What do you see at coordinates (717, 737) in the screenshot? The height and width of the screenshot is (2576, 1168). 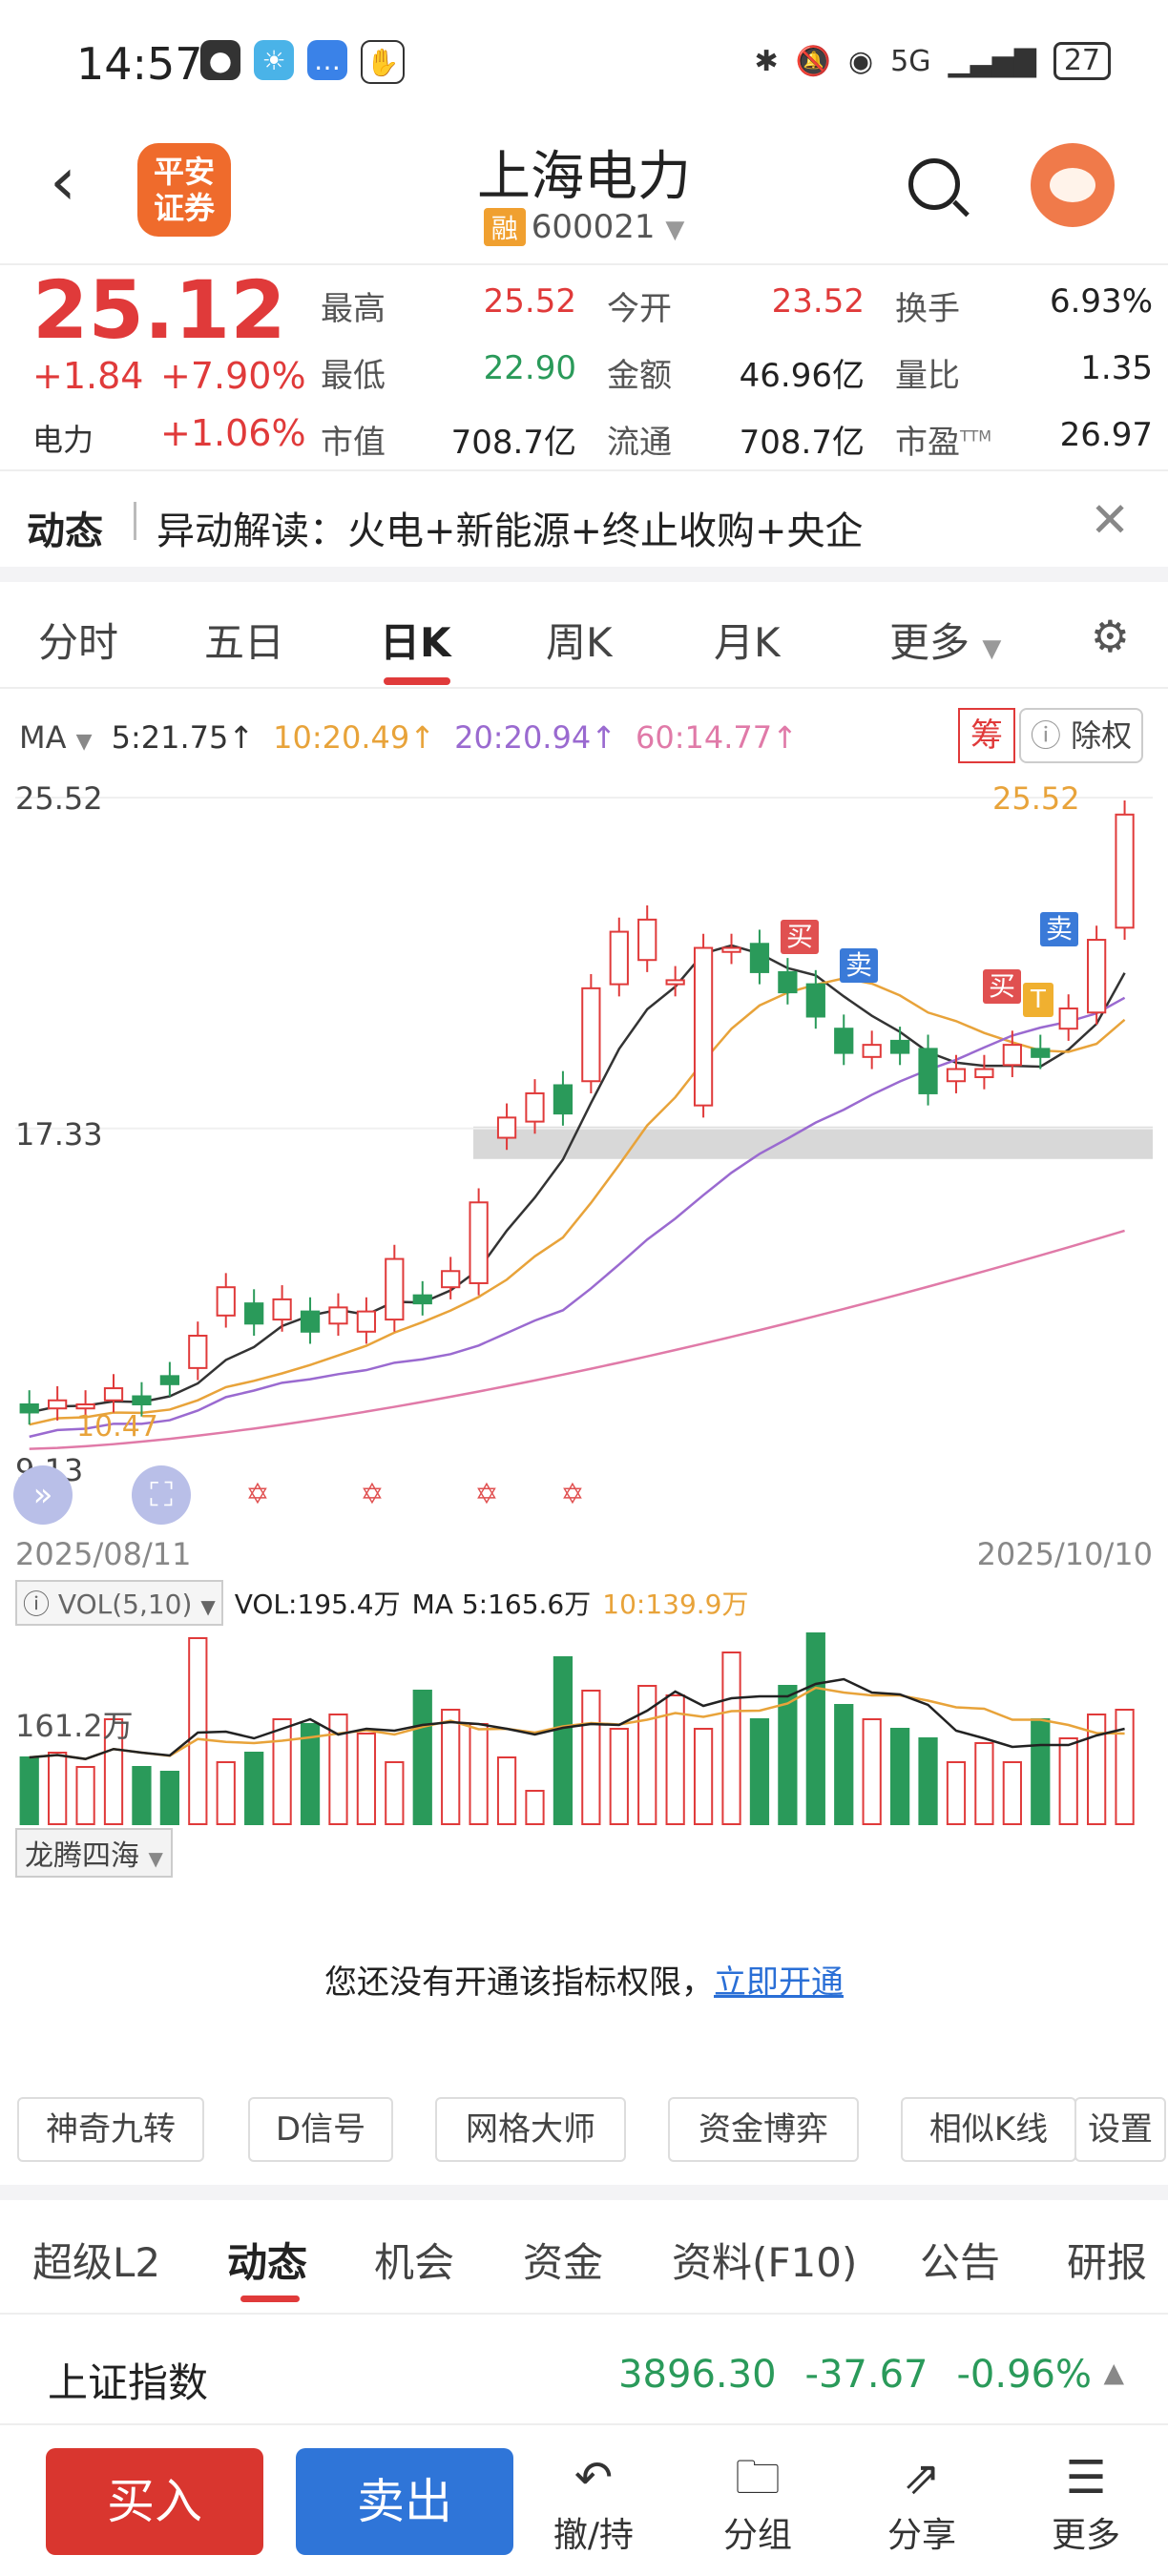 I see `ma60-legend: 60:14.77↑` at bounding box center [717, 737].